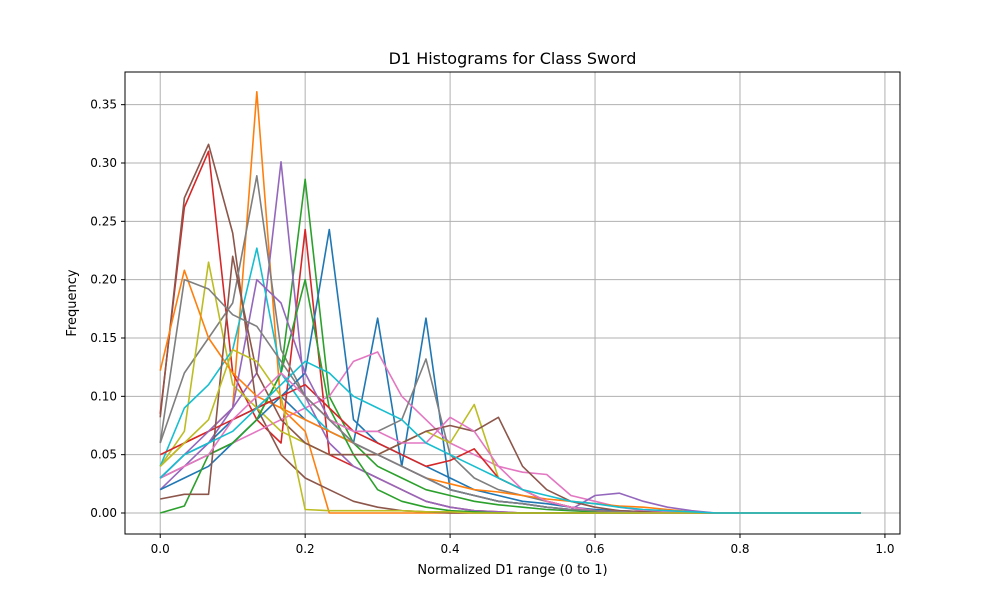 The height and width of the screenshot is (600, 1000). Describe the element at coordinates (107, 309) in the screenshot. I see `y-axis-ticks: 0.00 0.05 0.10 0.15 0.20 0.25 0.30 0.35` at that location.